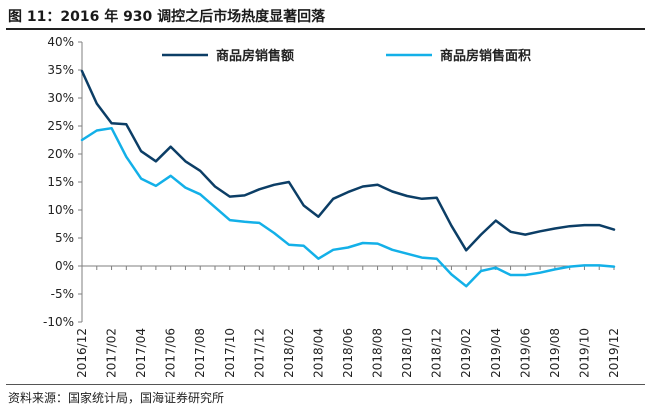 The height and width of the screenshot is (417, 651). I want to click on y-axis: -10% -5% 0% 5% 10% 15% 20% 25% 30% 35% 40%, so click(63, 182).